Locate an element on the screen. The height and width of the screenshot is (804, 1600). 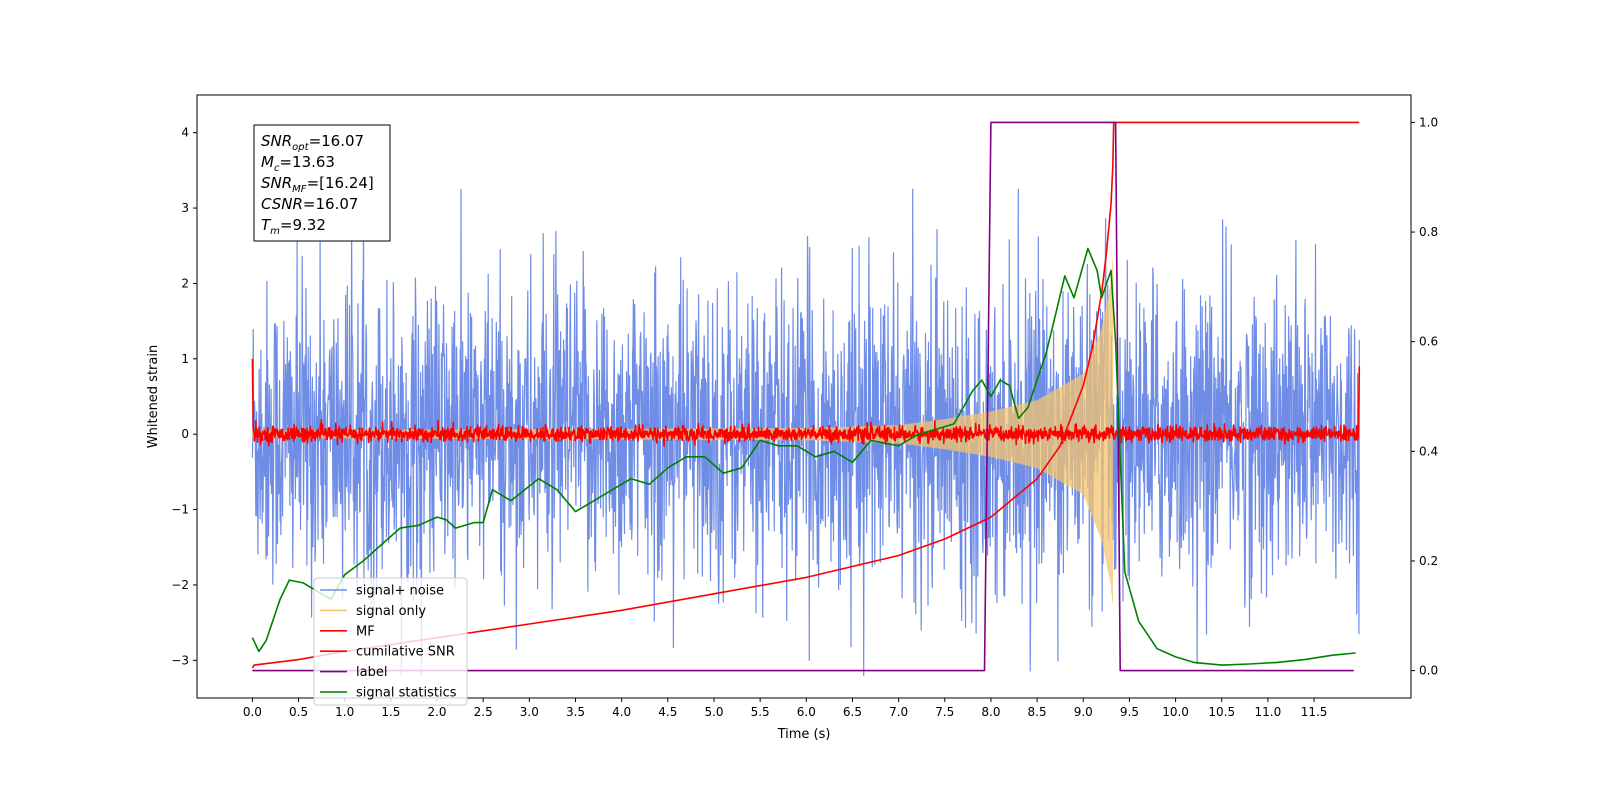
legend-label: MF is located at coordinates (365, 631).